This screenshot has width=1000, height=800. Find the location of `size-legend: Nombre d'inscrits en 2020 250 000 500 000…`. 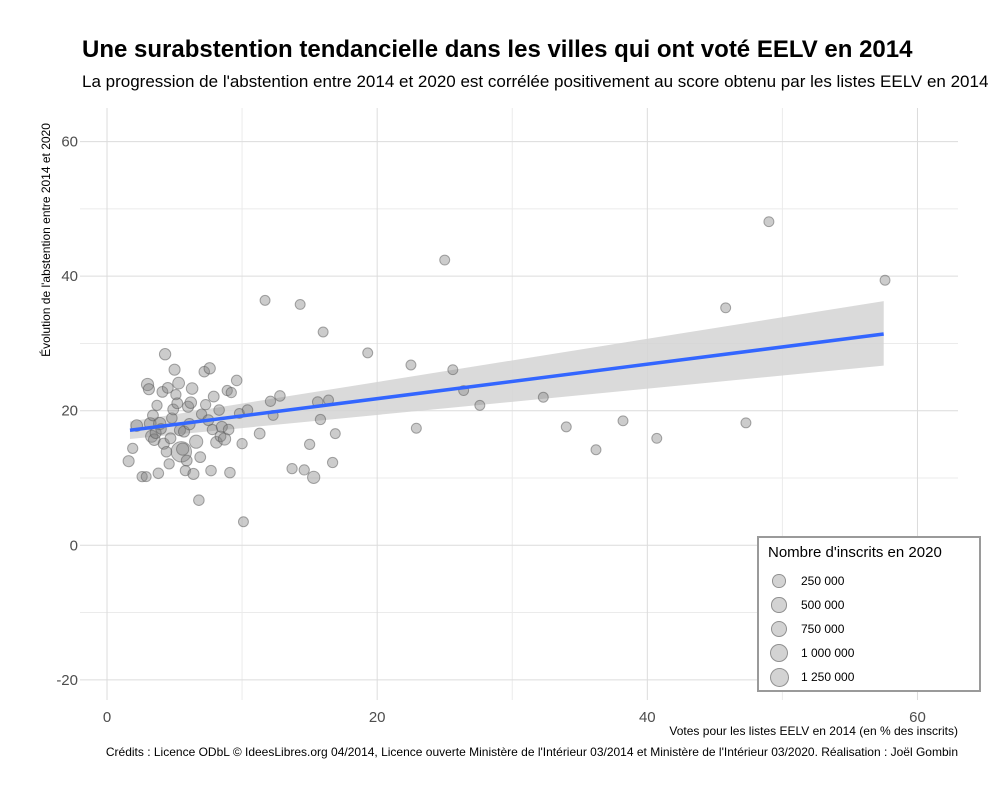

size-legend: Nombre d'inscrits en 2020 250 000 500 000… is located at coordinates (869, 614).